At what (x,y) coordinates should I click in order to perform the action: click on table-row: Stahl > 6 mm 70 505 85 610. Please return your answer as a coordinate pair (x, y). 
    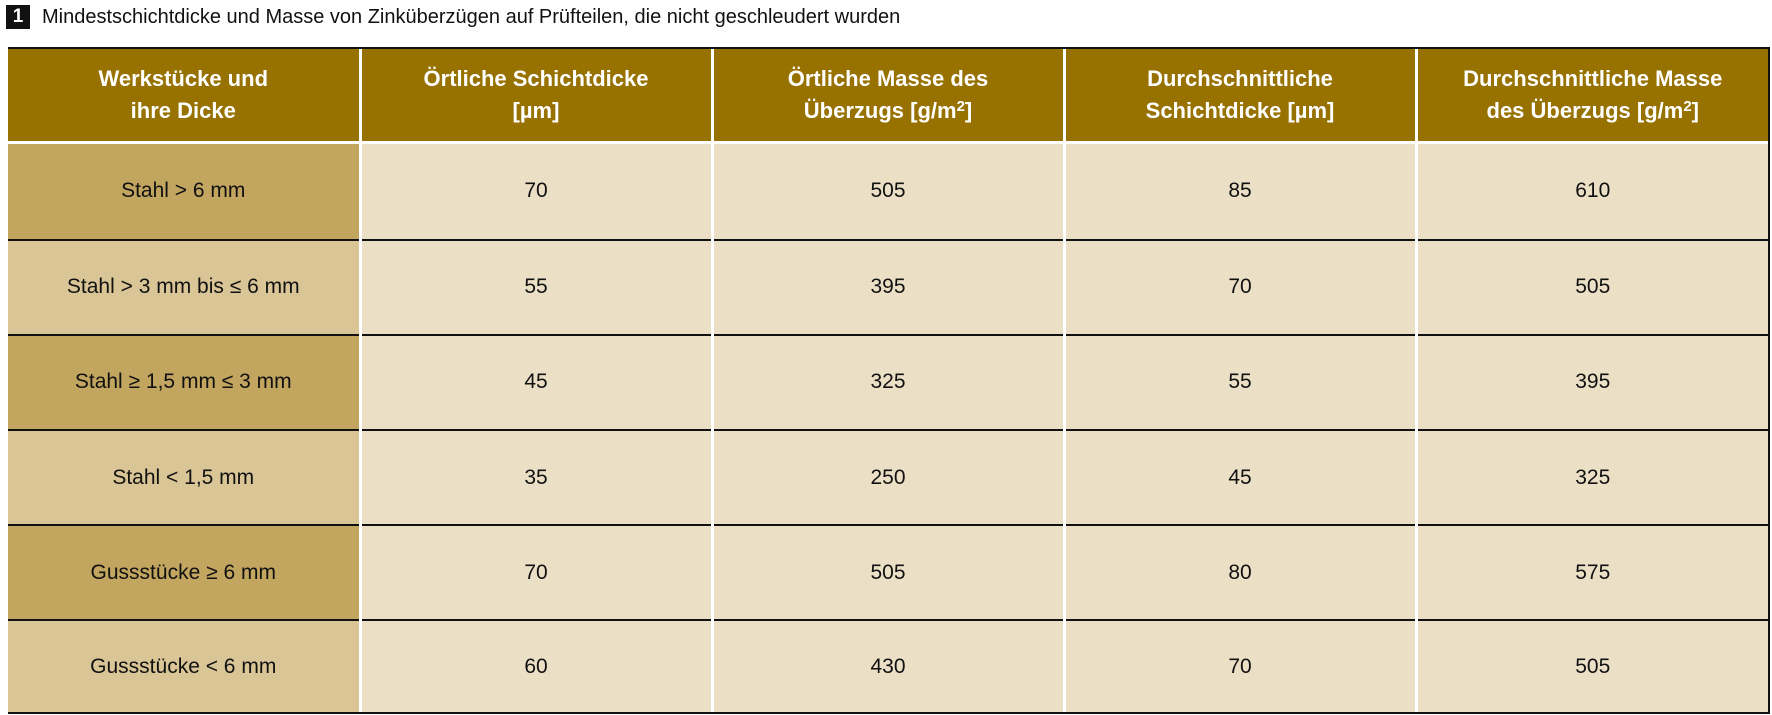
    Looking at the image, I should click on (888, 191).